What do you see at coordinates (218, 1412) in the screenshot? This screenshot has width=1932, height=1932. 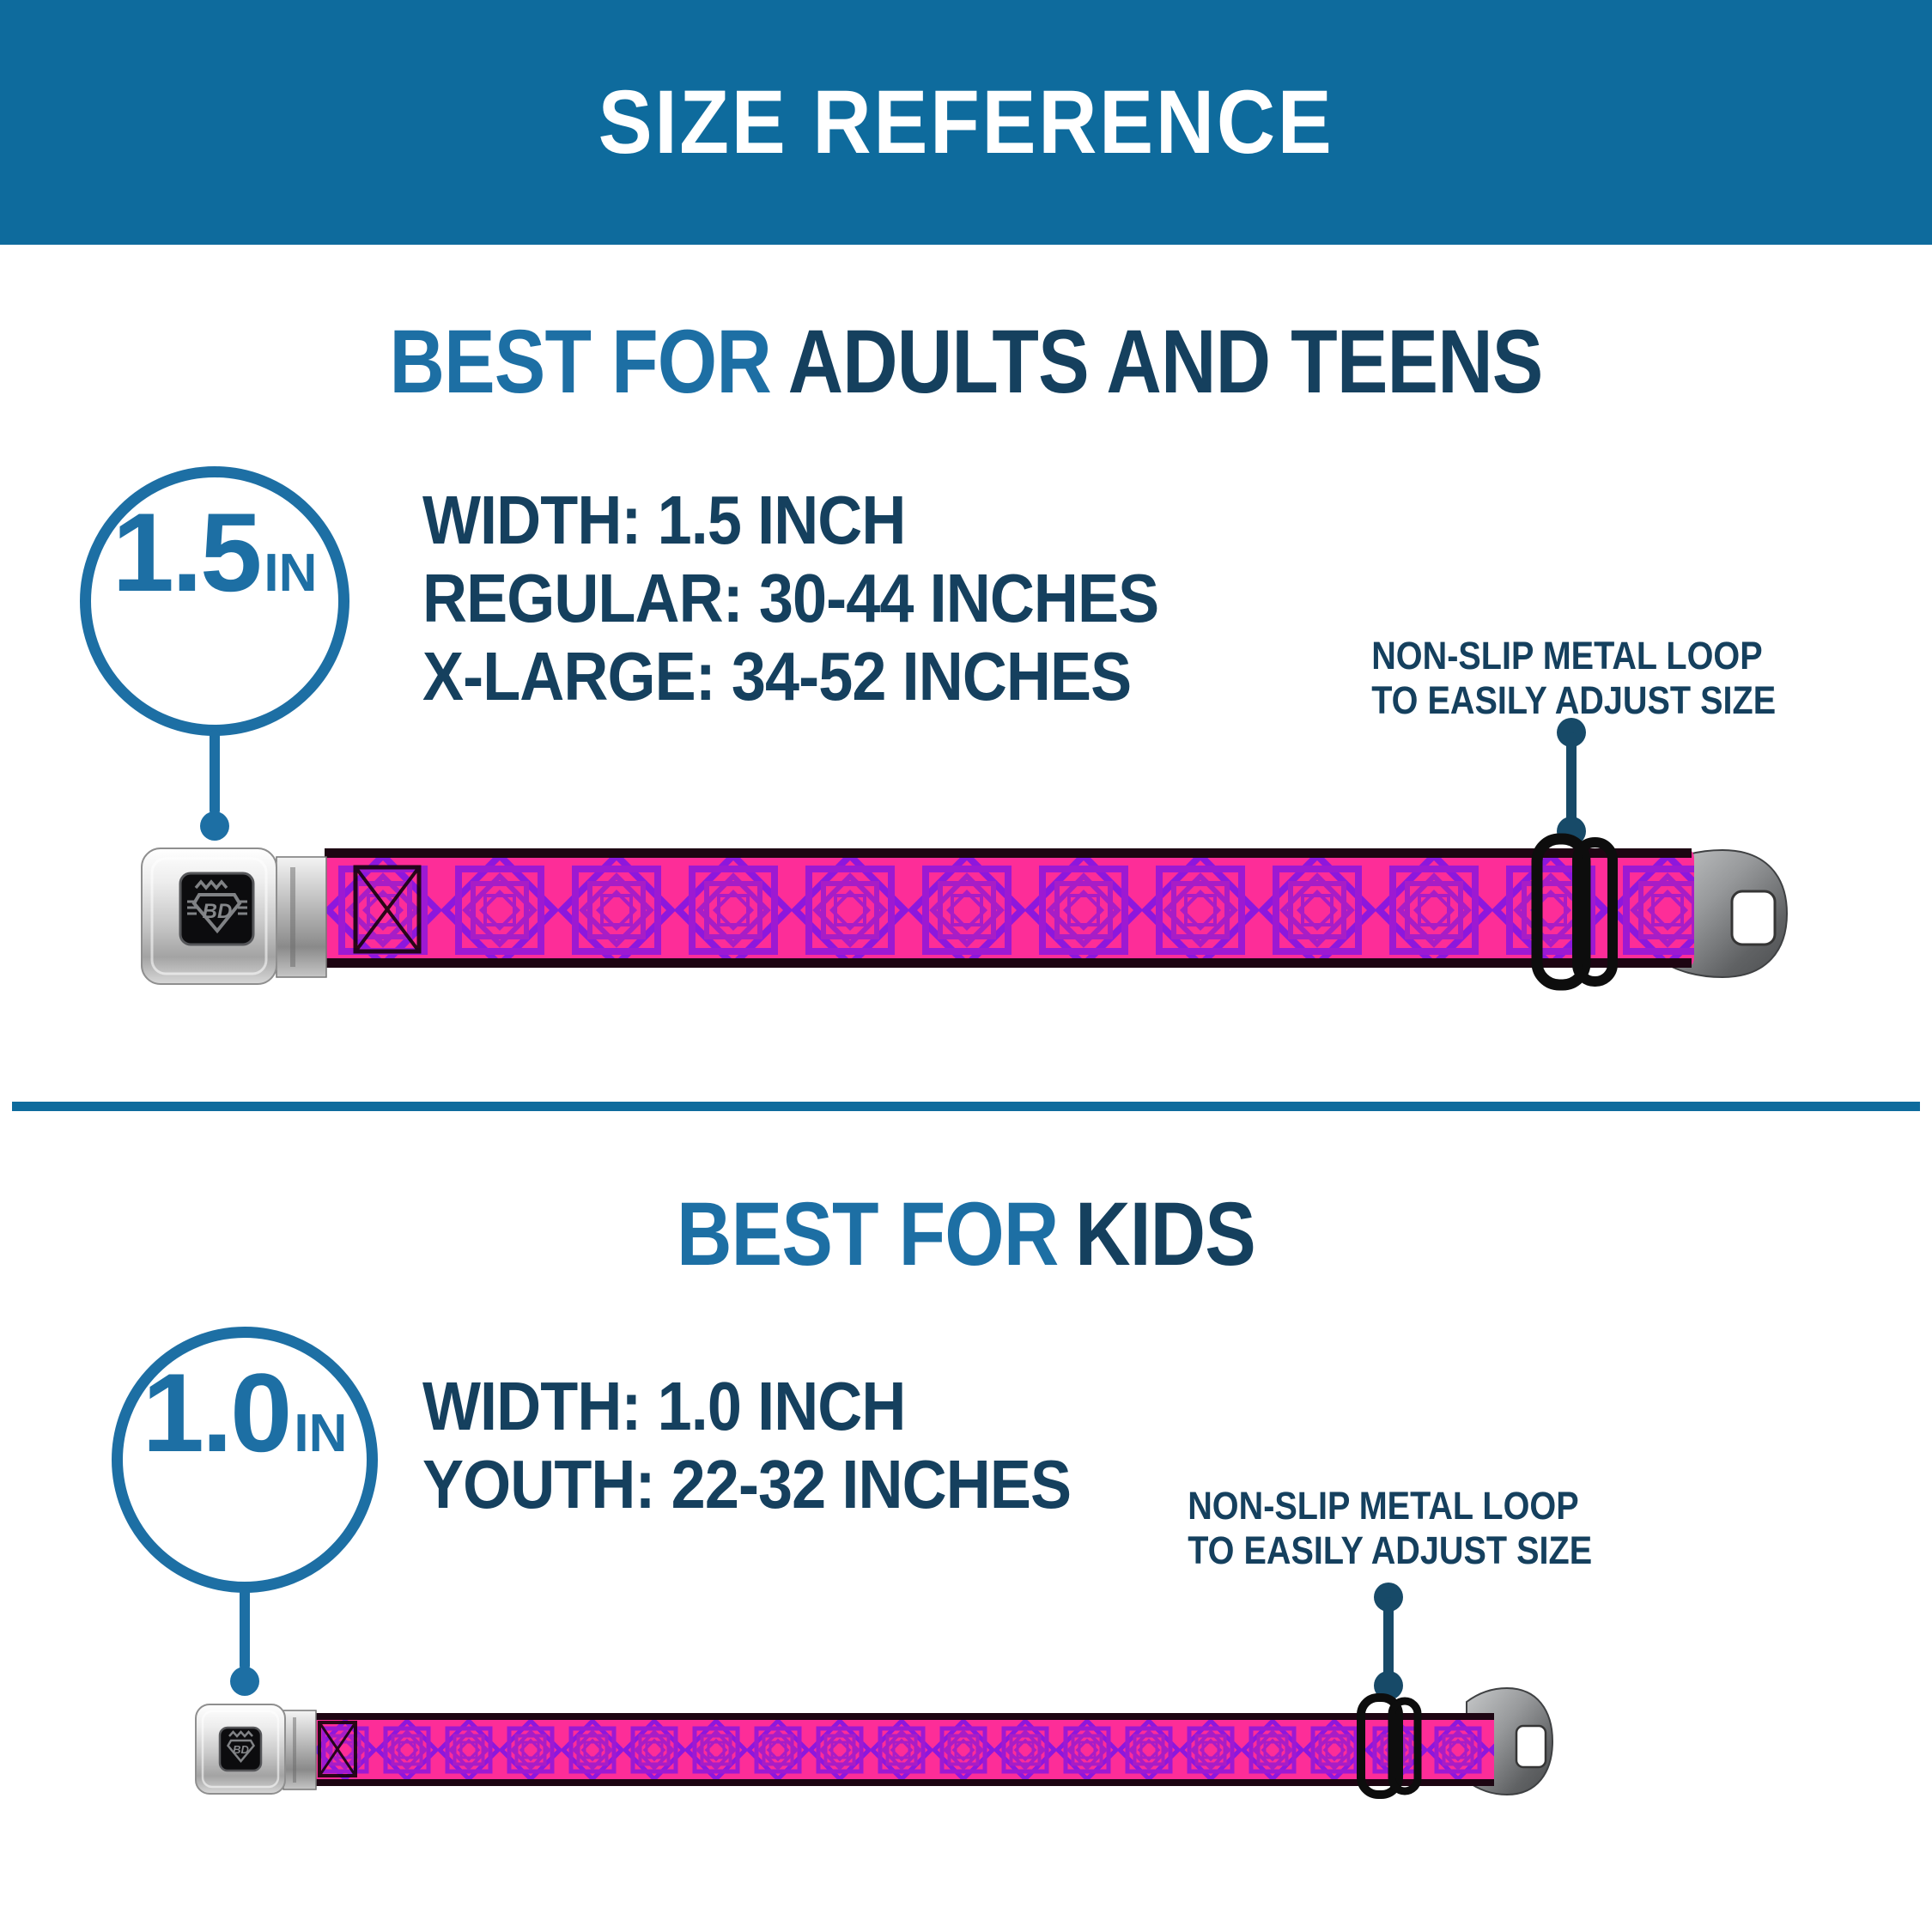 I see `badge-value: 1.0` at bounding box center [218, 1412].